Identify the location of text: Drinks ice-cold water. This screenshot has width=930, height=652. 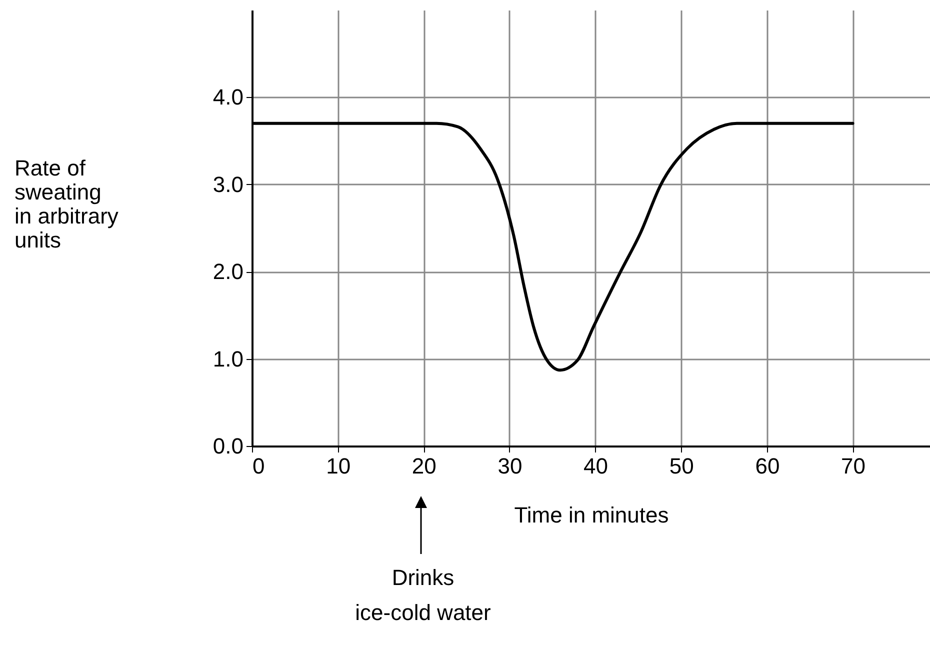
(423, 595).